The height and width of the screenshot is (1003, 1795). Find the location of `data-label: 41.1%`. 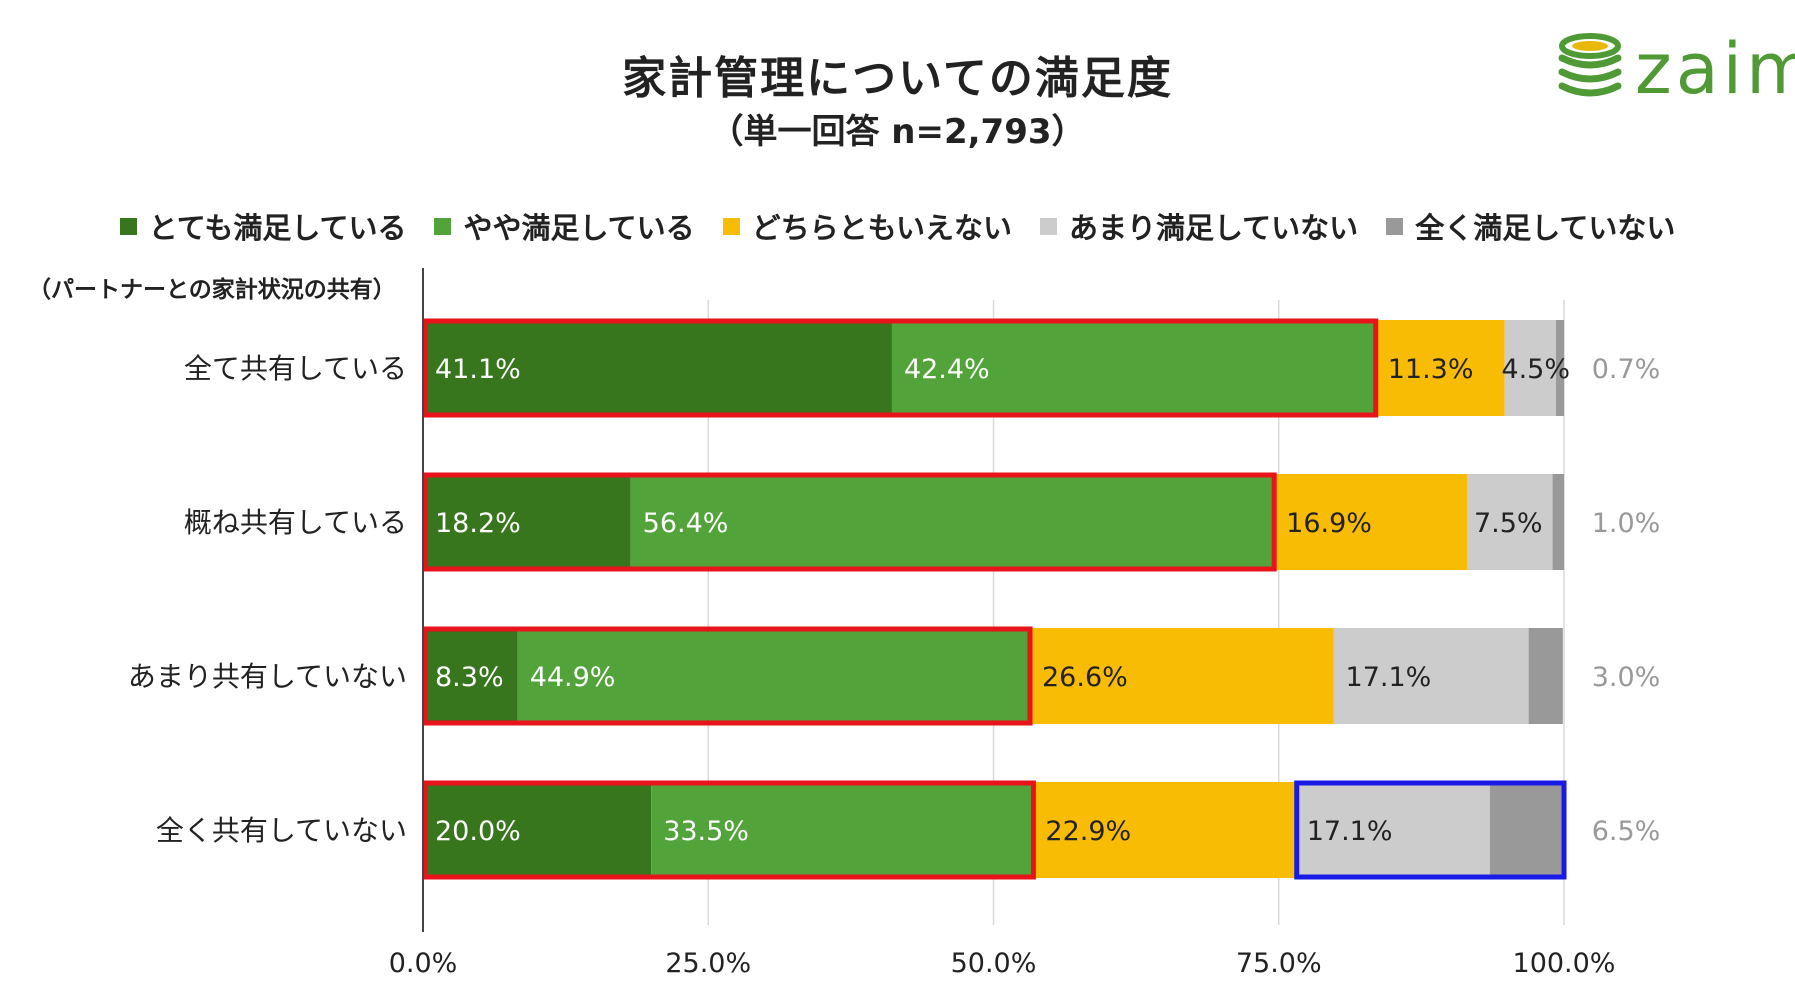

data-label: 41.1% is located at coordinates (478, 369).